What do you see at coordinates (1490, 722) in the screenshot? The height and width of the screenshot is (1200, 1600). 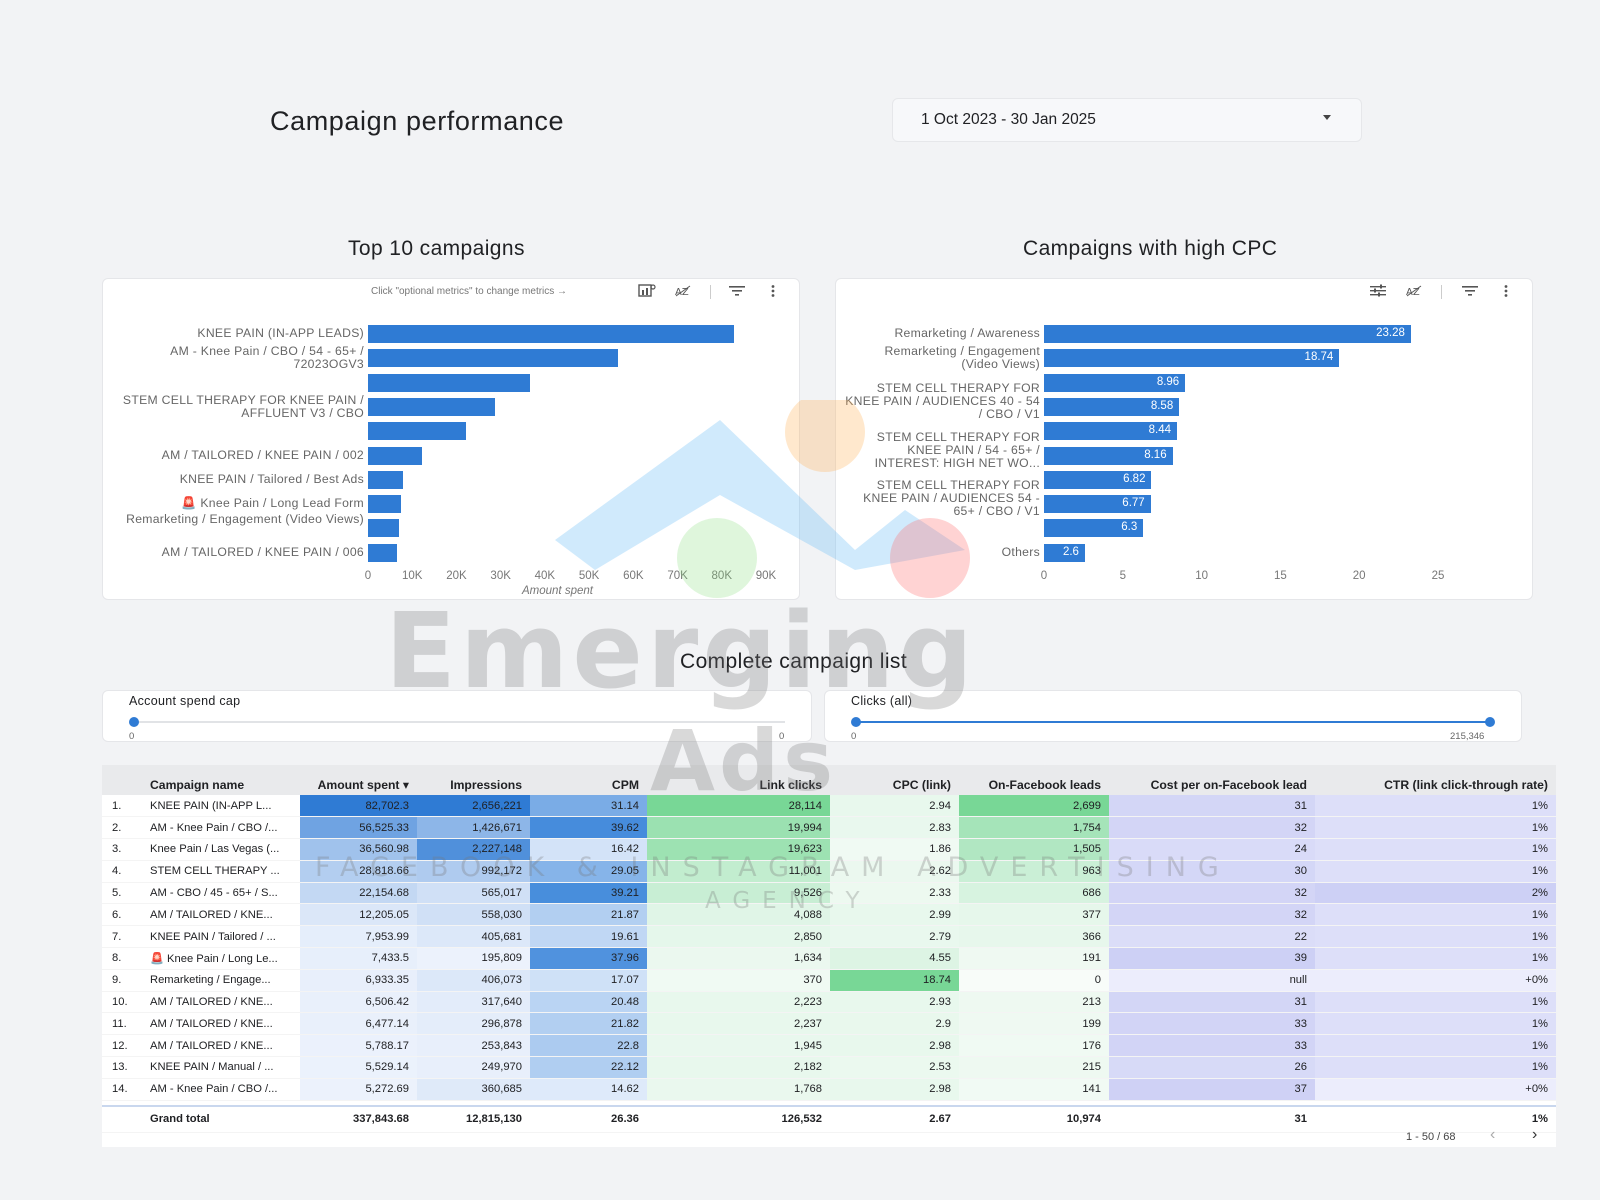 I see `clicks-max-handle` at bounding box center [1490, 722].